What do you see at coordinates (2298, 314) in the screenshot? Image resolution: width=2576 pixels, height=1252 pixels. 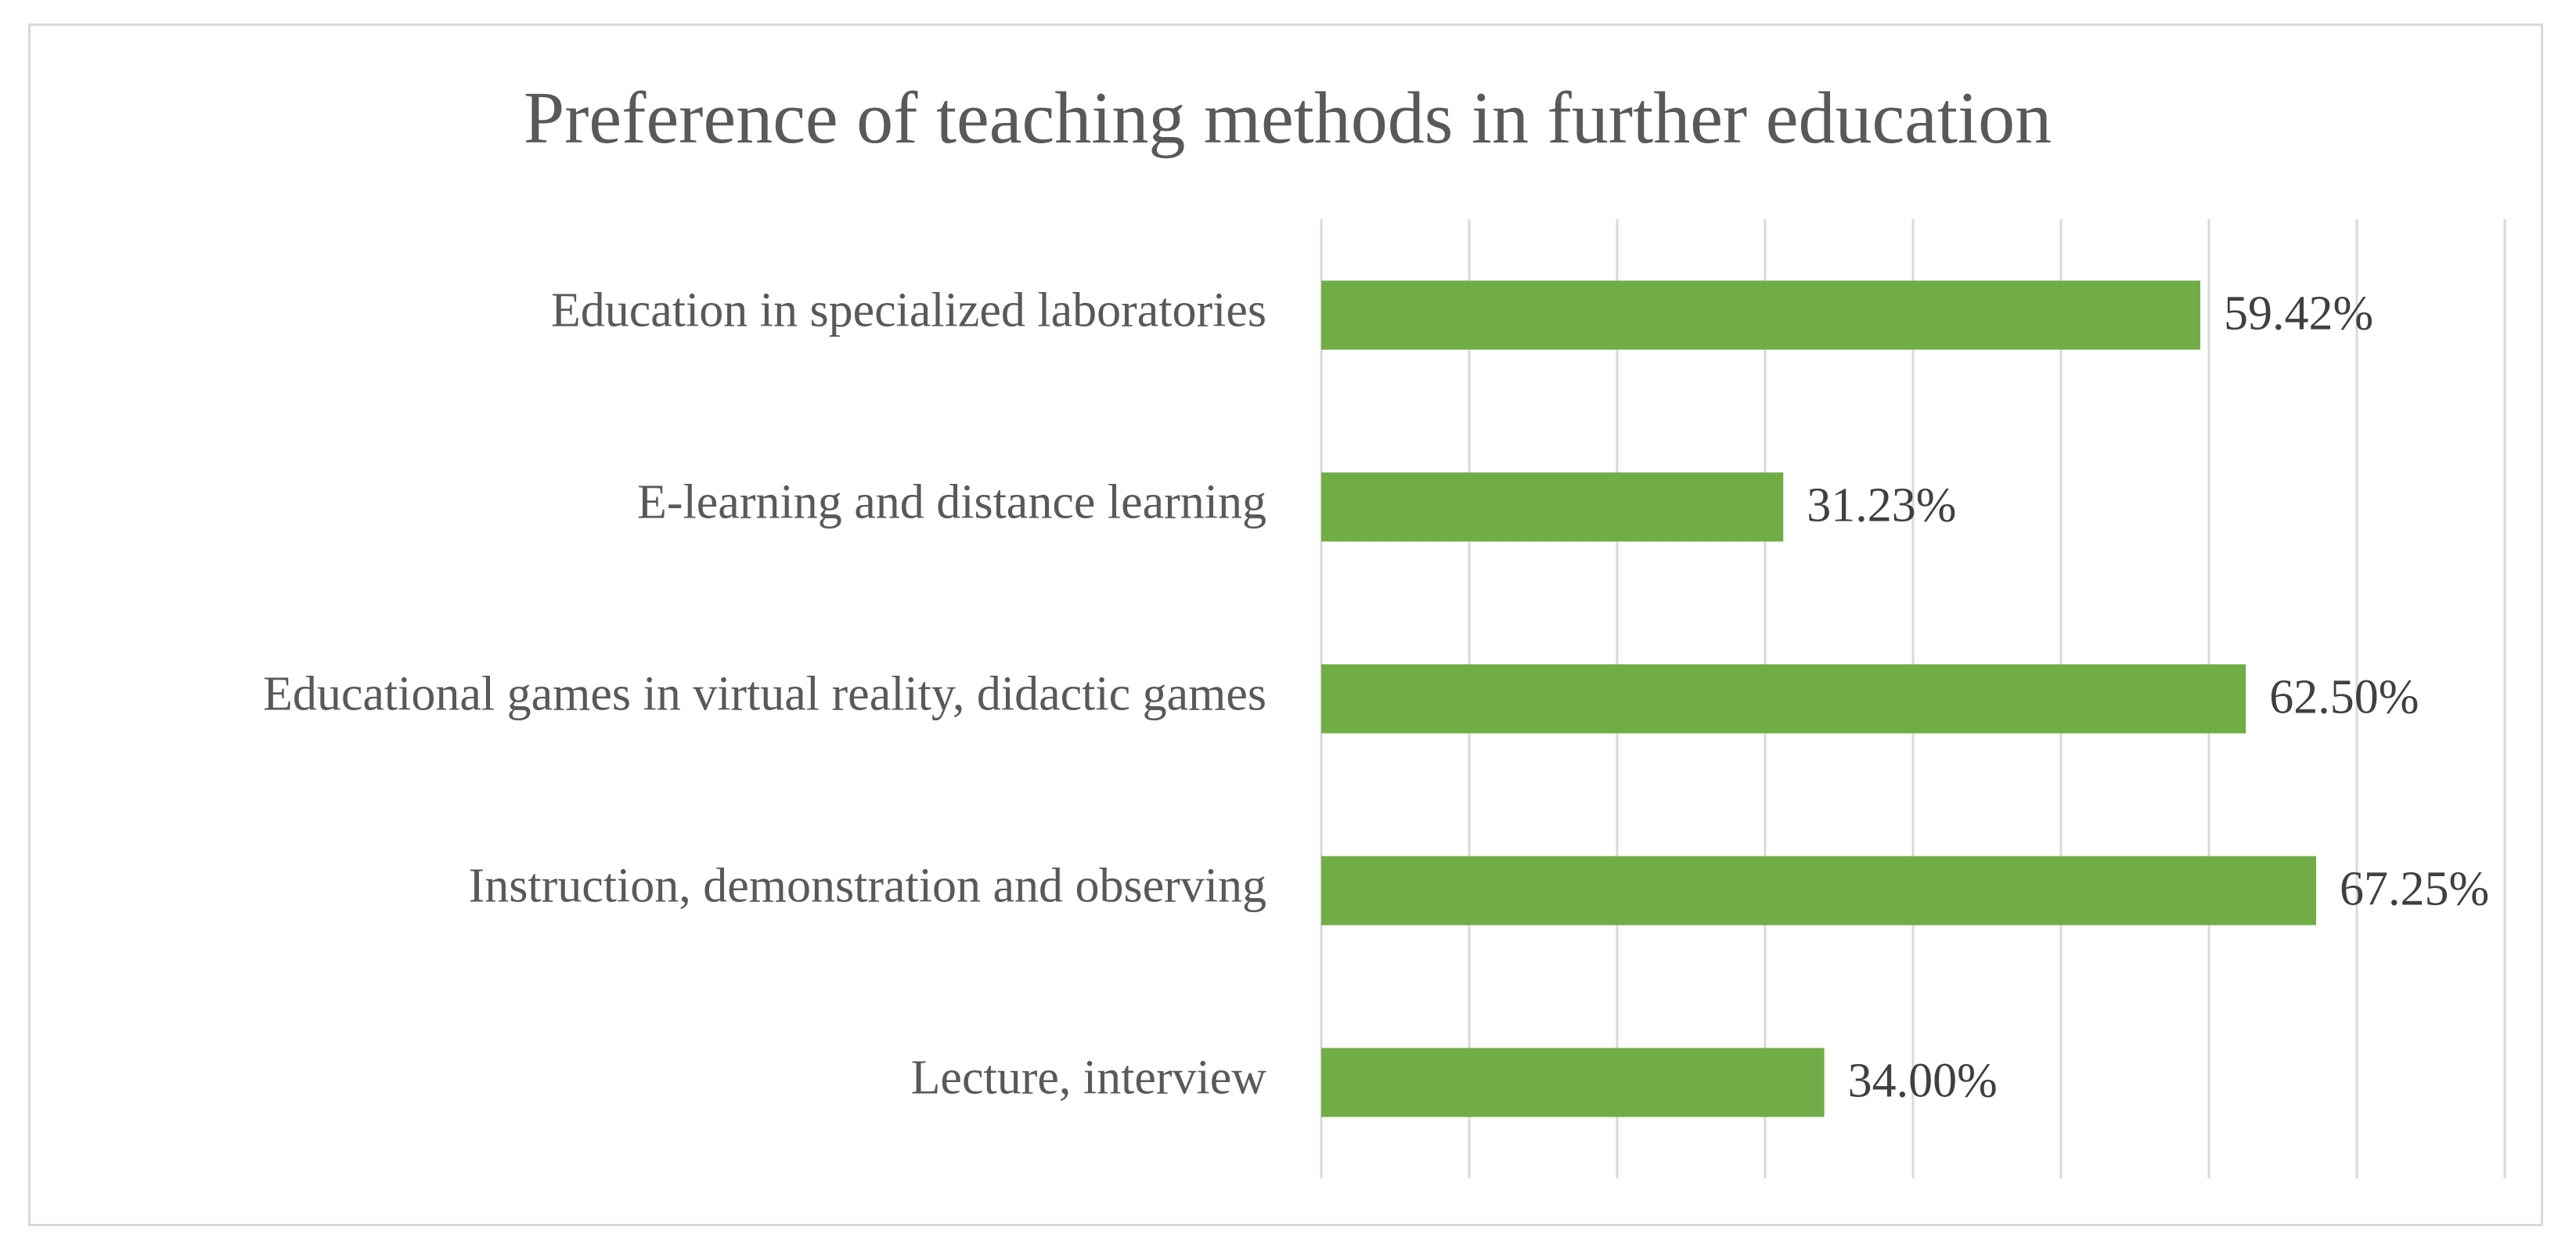 I see `data-label: 59.42%` at bounding box center [2298, 314].